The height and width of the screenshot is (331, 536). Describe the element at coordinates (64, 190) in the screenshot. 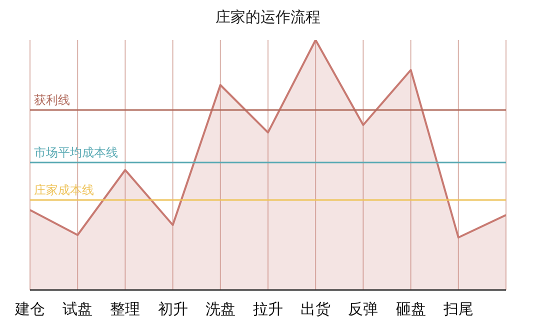

I see `ref-line-label: 庄家成本线` at that location.